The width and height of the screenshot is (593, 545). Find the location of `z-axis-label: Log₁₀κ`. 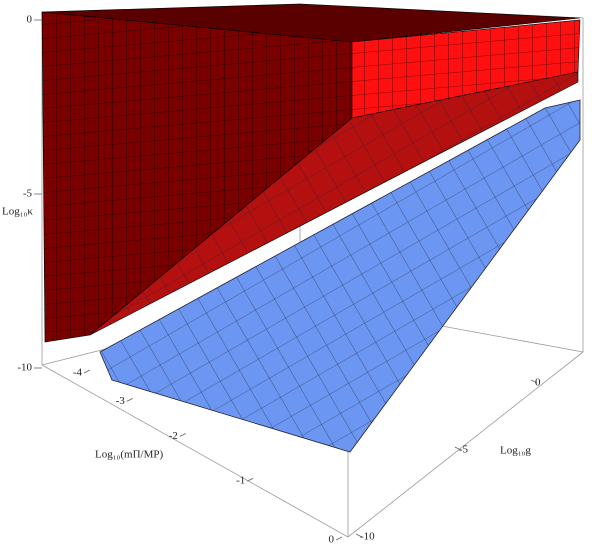

z-axis-label: Log₁₀κ is located at coordinates (17, 212).